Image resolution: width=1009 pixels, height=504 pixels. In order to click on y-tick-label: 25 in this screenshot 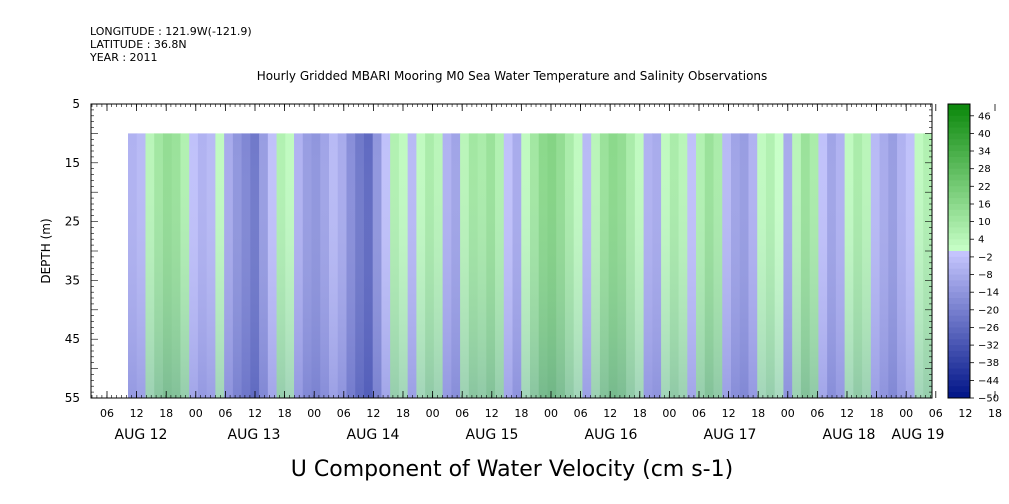, I will do `click(72, 222)`.